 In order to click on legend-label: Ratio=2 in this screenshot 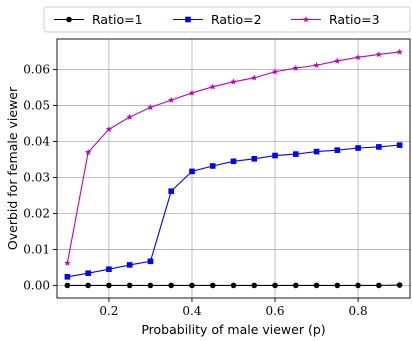, I will do `click(236, 19)`.